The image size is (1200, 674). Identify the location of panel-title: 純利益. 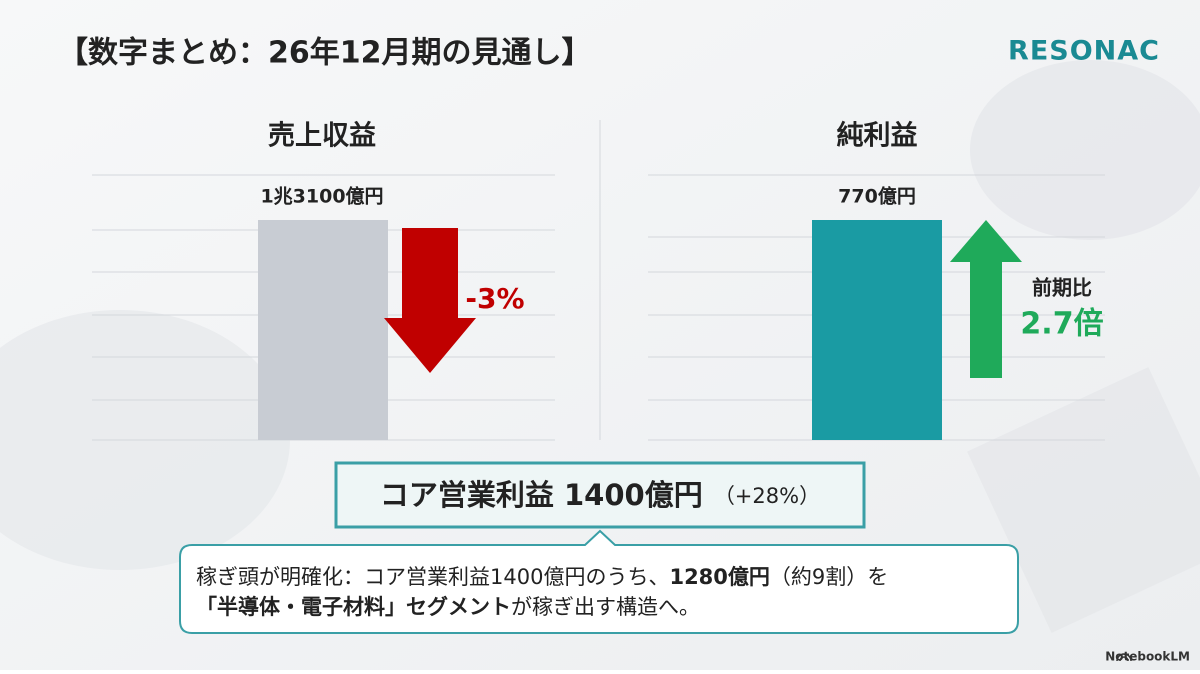
(877, 136).